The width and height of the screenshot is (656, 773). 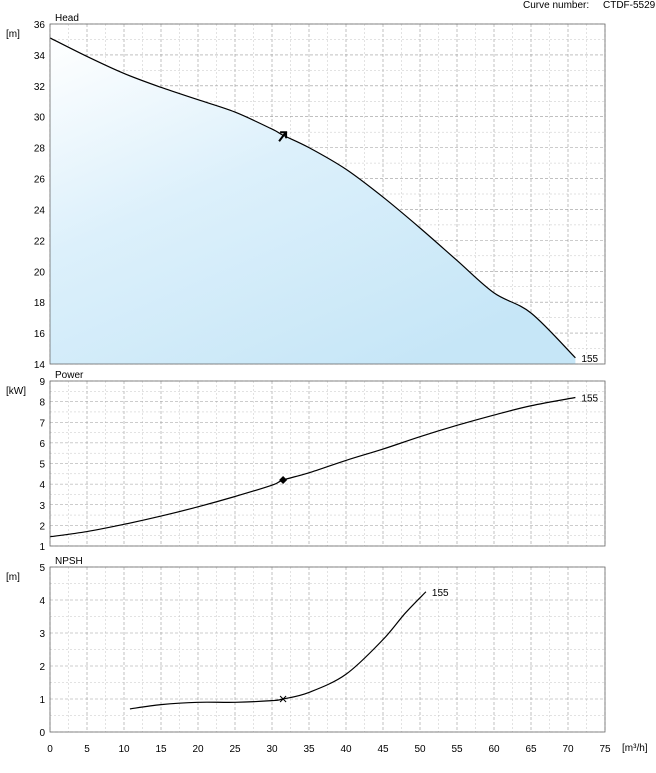 I want to click on x-tick-label: 15, so click(x=161, y=749).